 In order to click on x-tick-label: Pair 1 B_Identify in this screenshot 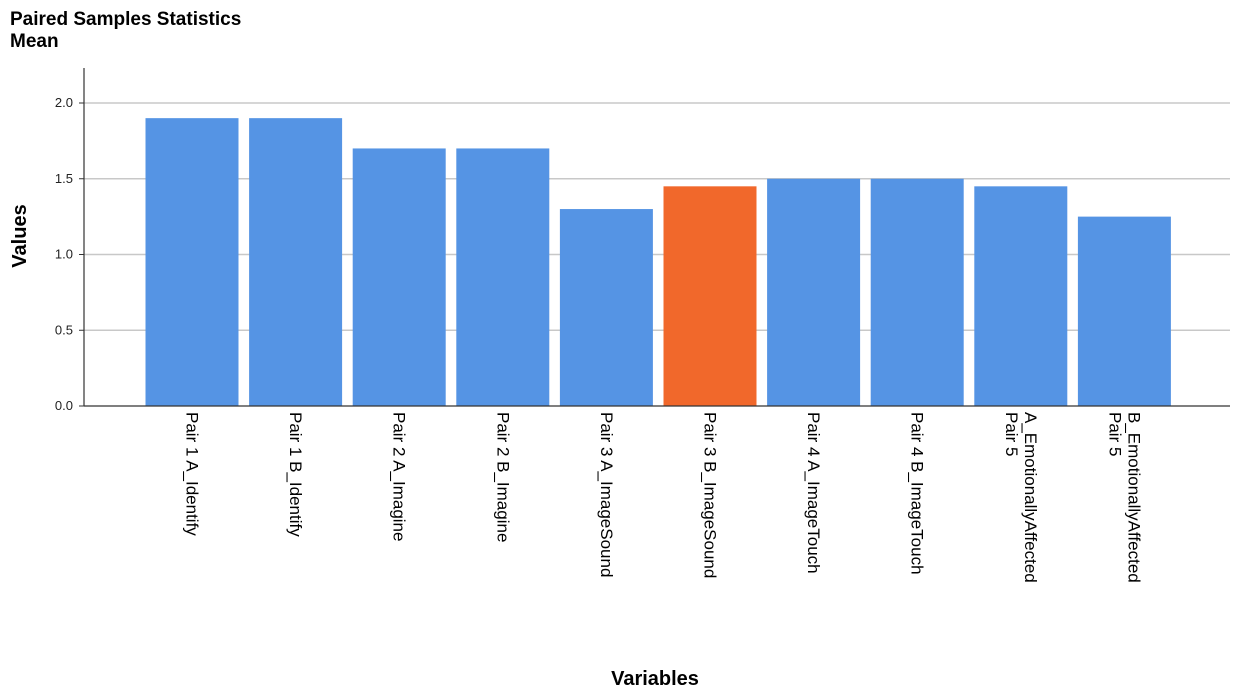, I will do `click(295, 474)`.